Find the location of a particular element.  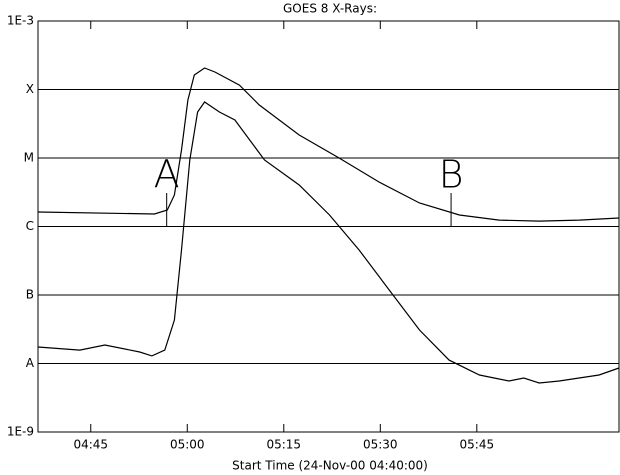

x-tick-label: 05:45 is located at coordinates (477, 445).